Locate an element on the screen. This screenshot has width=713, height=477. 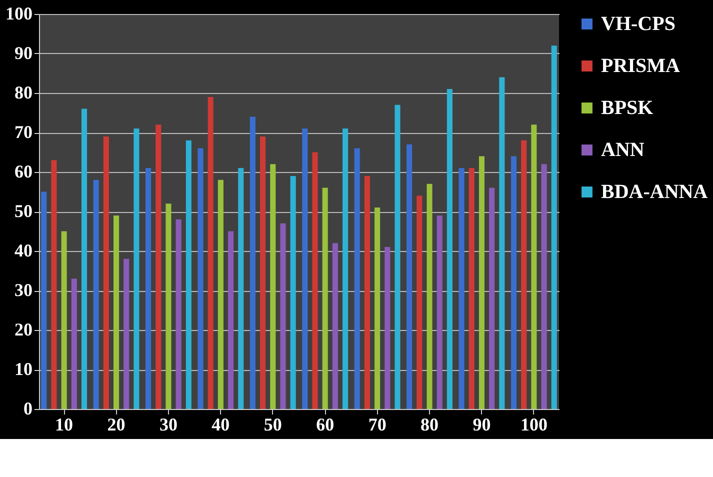
y-tick-label: 0 is located at coordinates (28, 408).